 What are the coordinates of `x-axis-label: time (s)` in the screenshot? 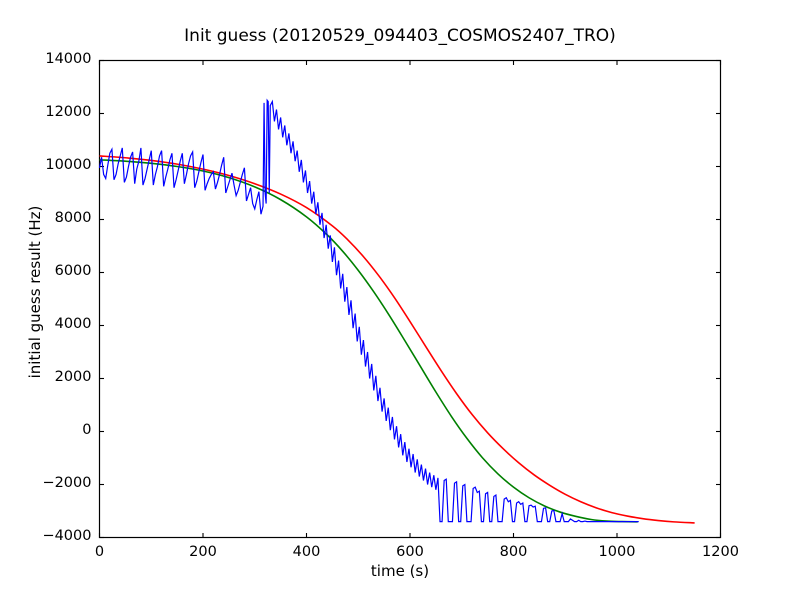 It's located at (400, 571).